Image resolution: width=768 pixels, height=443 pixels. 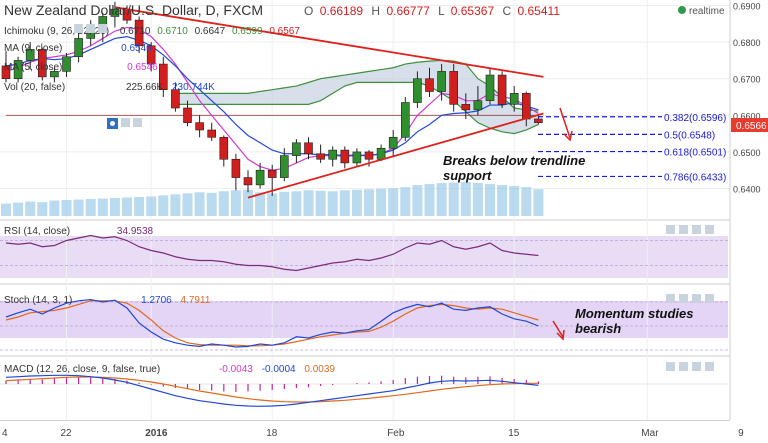 What do you see at coordinates (196, 300) in the screenshot?
I see `stoch-value: 4.7911` at bounding box center [196, 300].